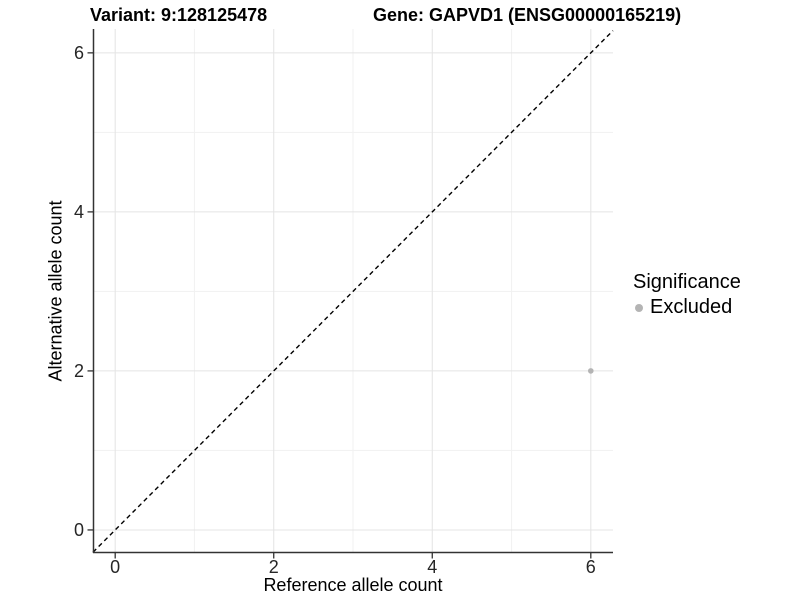  I want to click on y-tick-label: 0, so click(78, 529).